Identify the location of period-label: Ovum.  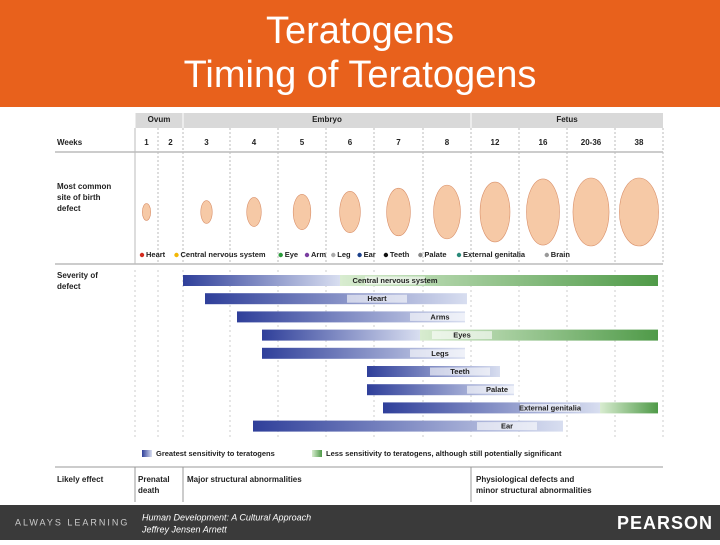
(159, 119).